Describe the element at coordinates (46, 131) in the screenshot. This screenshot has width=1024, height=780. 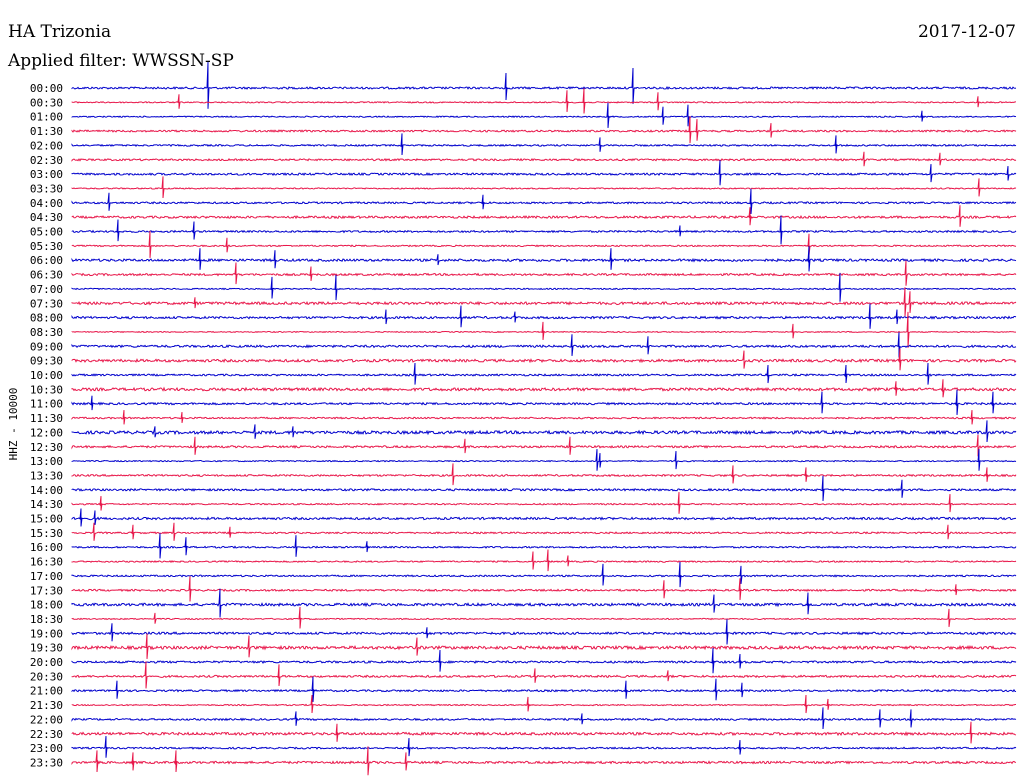
I see `time-tick-label: 01:30` at that location.